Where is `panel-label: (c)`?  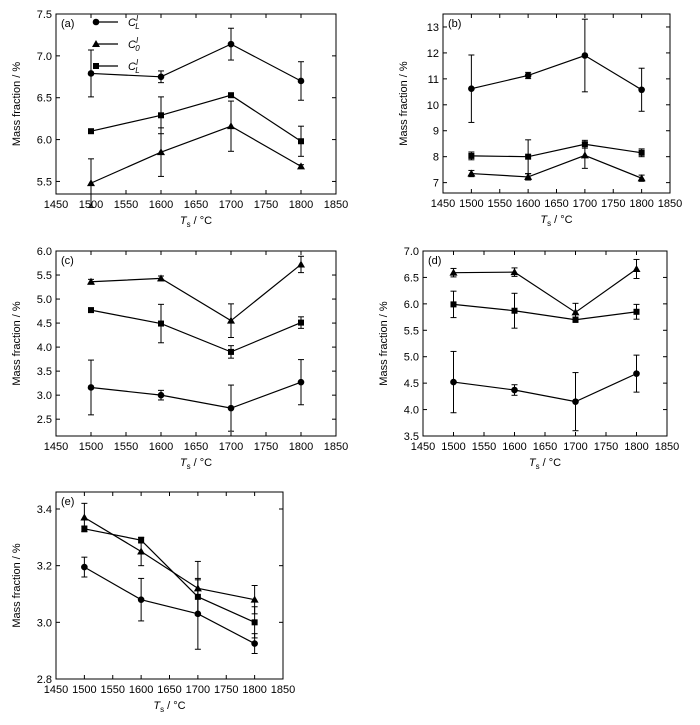 panel-label: (c) is located at coordinates (67, 261).